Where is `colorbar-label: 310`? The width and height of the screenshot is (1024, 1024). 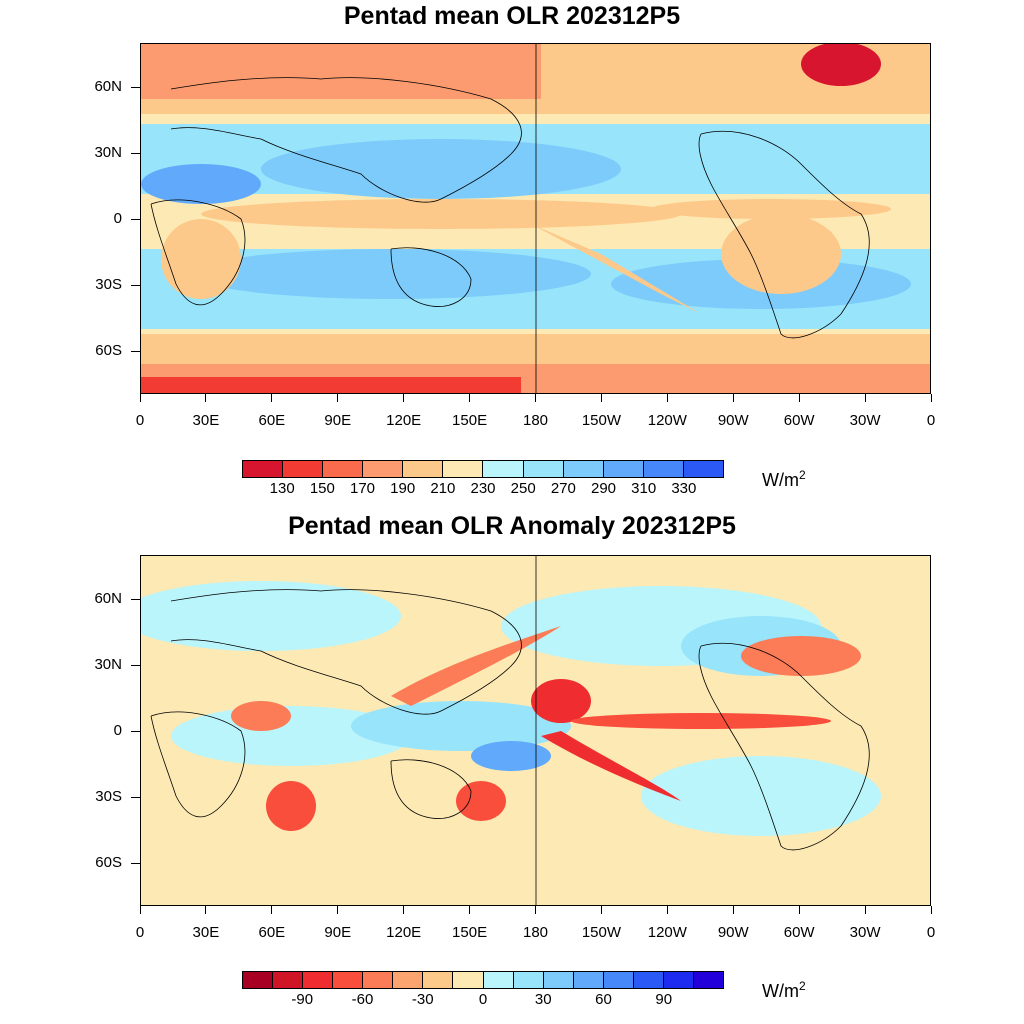
colorbar-label: 310 is located at coordinates (644, 488).